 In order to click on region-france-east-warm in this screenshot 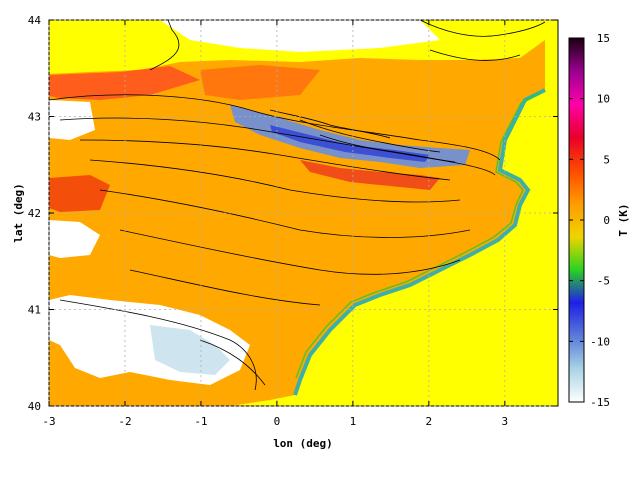, I will do `click(260, 82)`.